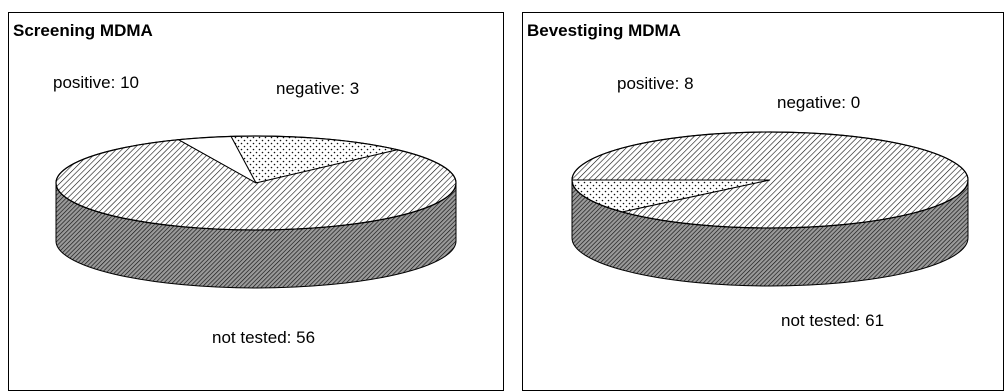  What do you see at coordinates (832, 320) in the screenshot?
I see `slice-label-not-tested: not tested: 61` at bounding box center [832, 320].